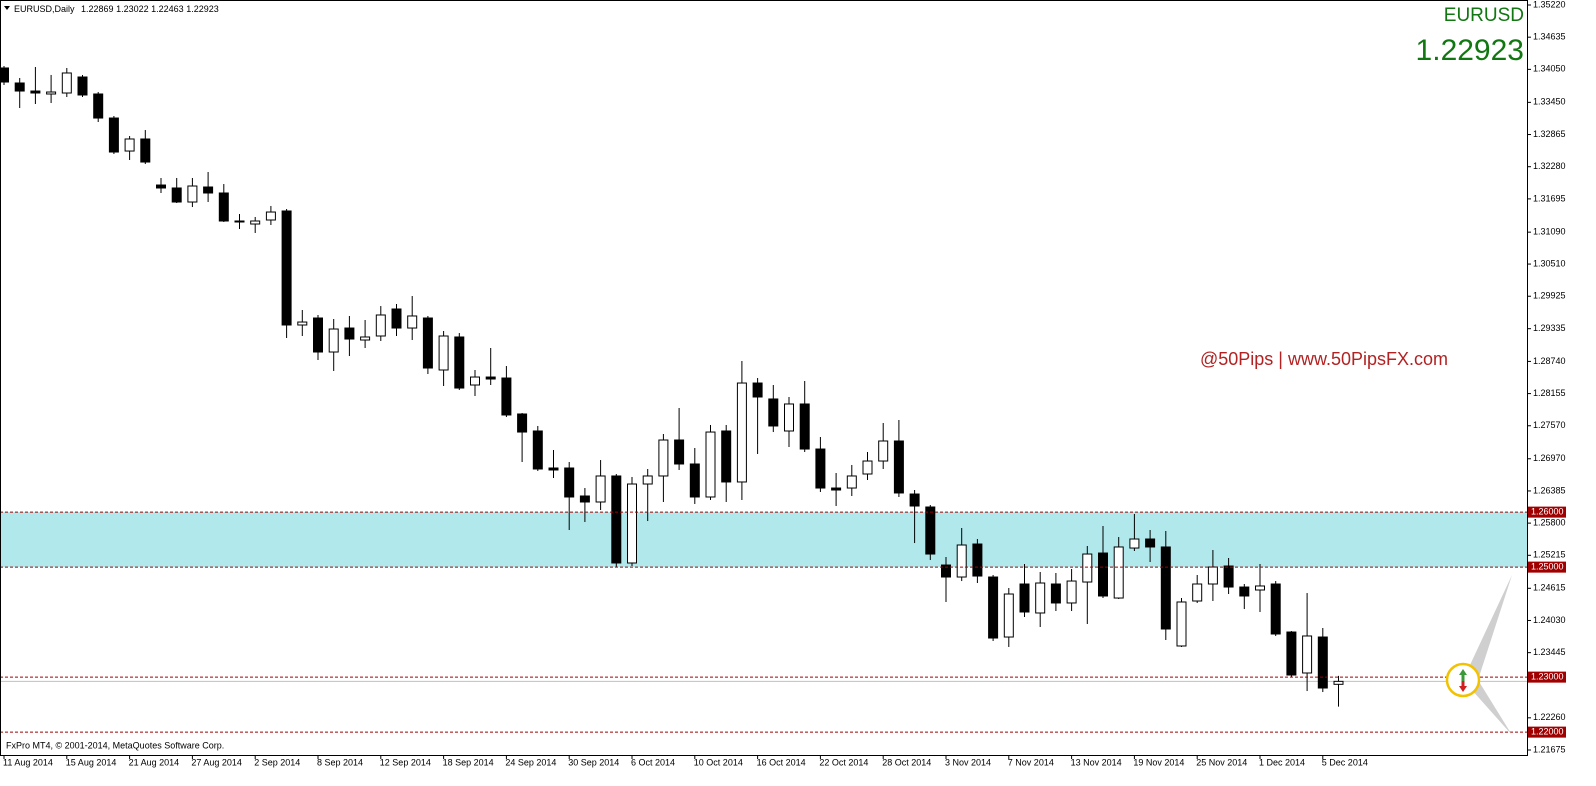 The image size is (1596, 786). What do you see at coordinates (340, 762) in the screenshot?
I see `x-tick-label: 8 Sep 2014` at bounding box center [340, 762].